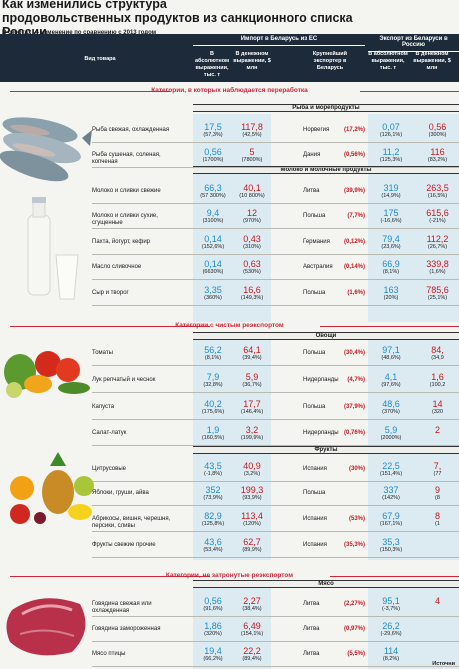  Describe the element at coordinates (326, 108) in the screenshot. I see `subgroup-fish: Рыба и морепродукты` at that location.